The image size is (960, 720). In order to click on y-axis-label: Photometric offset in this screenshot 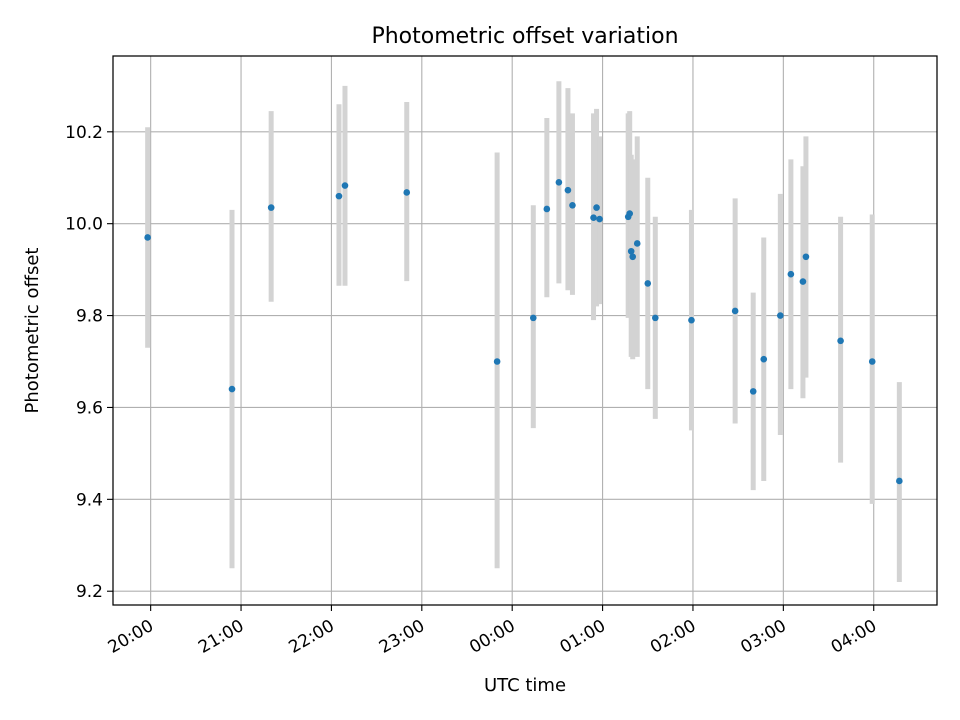, I will do `click(32, 331)`.